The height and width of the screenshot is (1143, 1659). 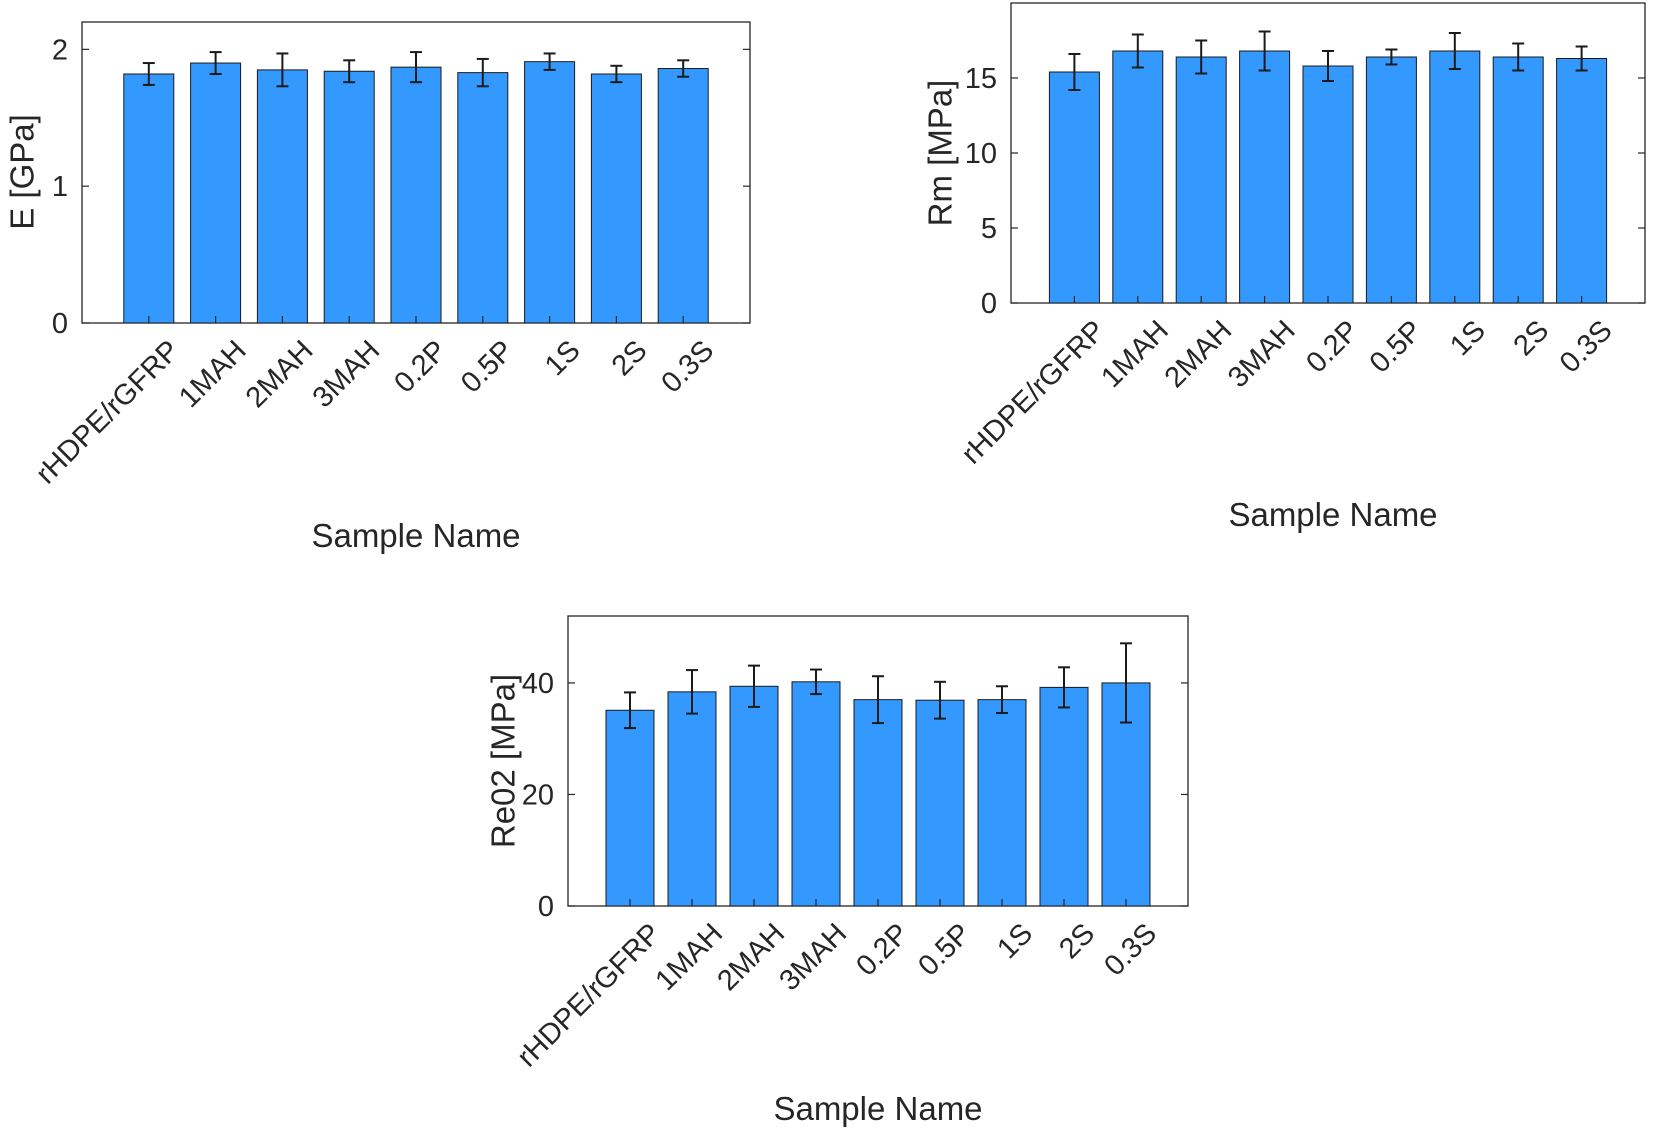 I want to click on y-tick-label: 5, so click(x=989, y=229).